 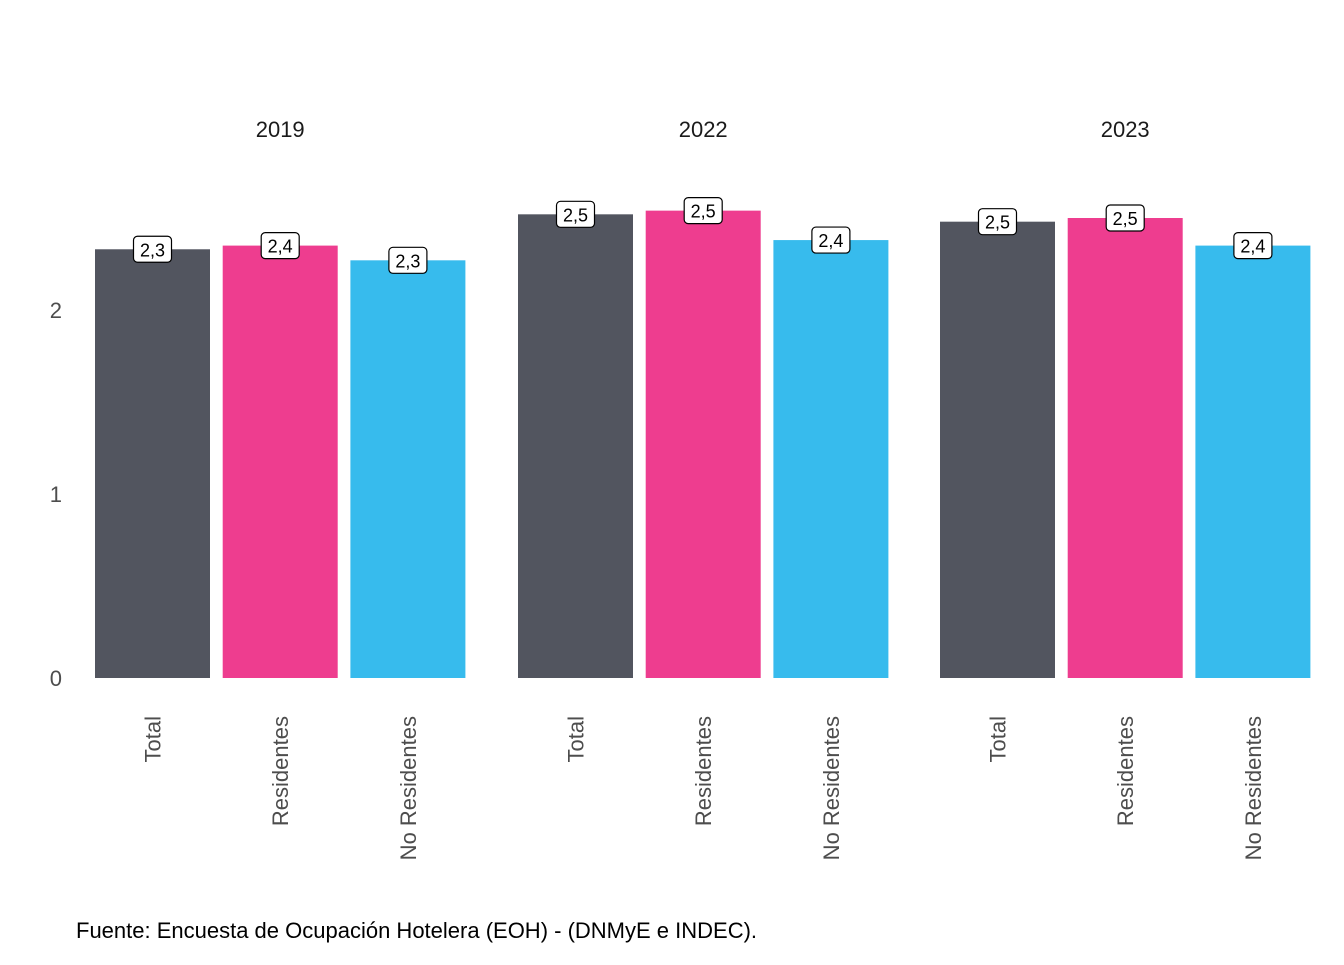 I want to click on bar-2023-no-residentes, so click(x=1253, y=461).